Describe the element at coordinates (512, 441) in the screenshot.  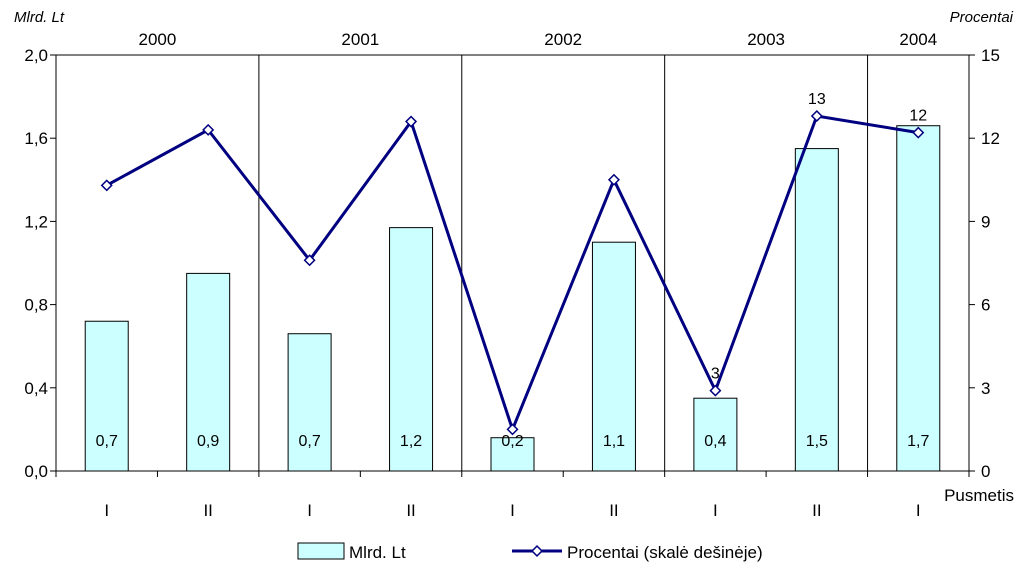
I see `bar-value-label: 0,2` at that location.